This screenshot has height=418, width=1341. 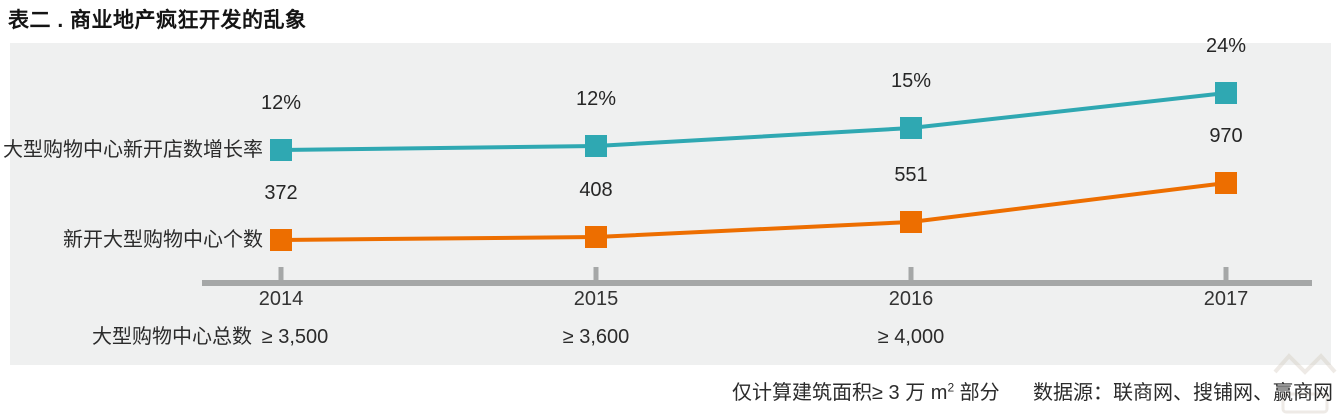 What do you see at coordinates (157, 20) in the screenshot?
I see `page-title: 表二 . 商业地产疯狂开发的乱象` at bounding box center [157, 20].